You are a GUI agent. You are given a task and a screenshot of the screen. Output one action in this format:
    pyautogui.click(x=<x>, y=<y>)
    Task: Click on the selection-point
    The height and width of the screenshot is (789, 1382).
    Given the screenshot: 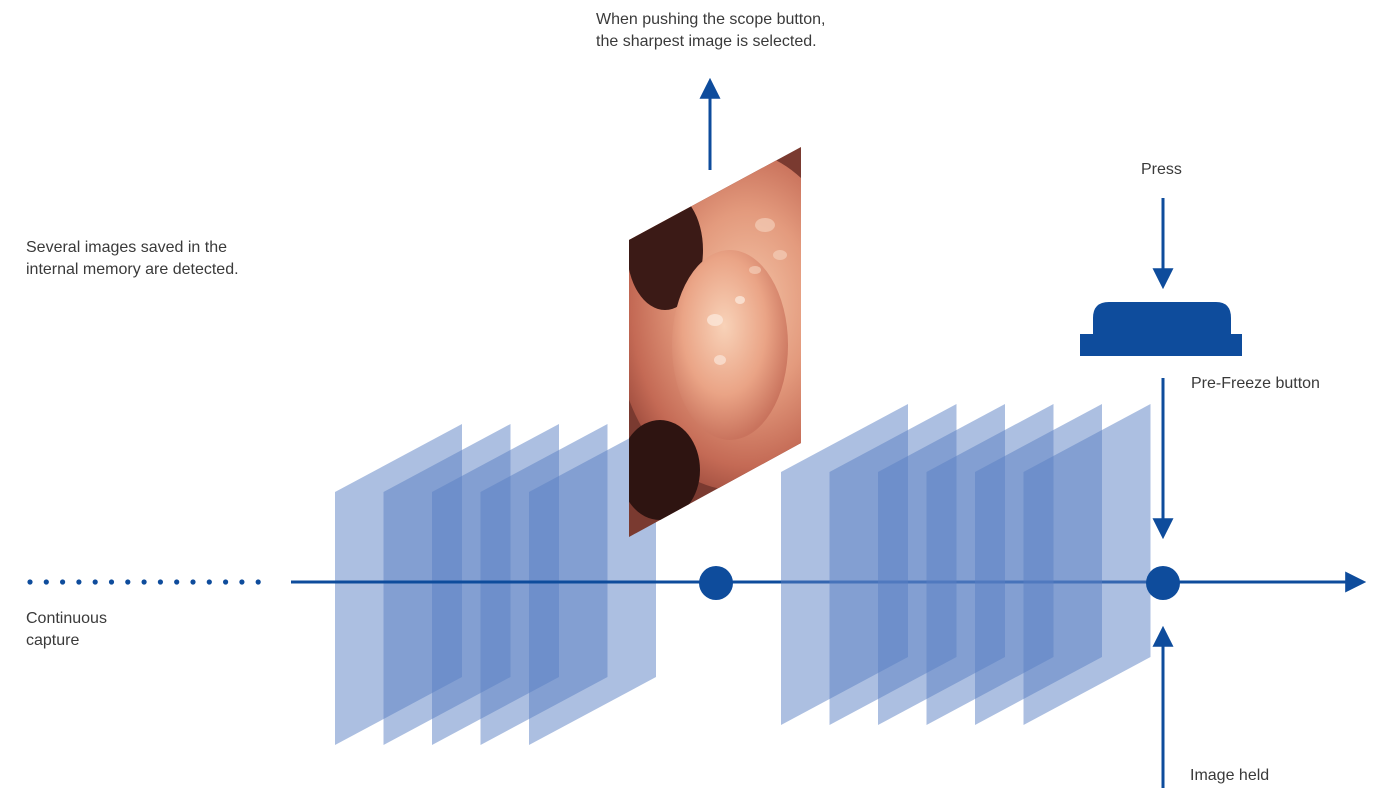 What is the action you would take?
    pyautogui.click(x=716, y=583)
    